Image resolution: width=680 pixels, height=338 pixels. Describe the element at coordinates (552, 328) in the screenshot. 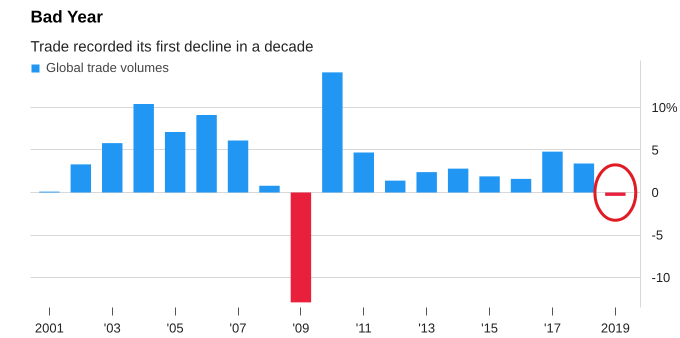

I see `x-tick-label: '17` at that location.